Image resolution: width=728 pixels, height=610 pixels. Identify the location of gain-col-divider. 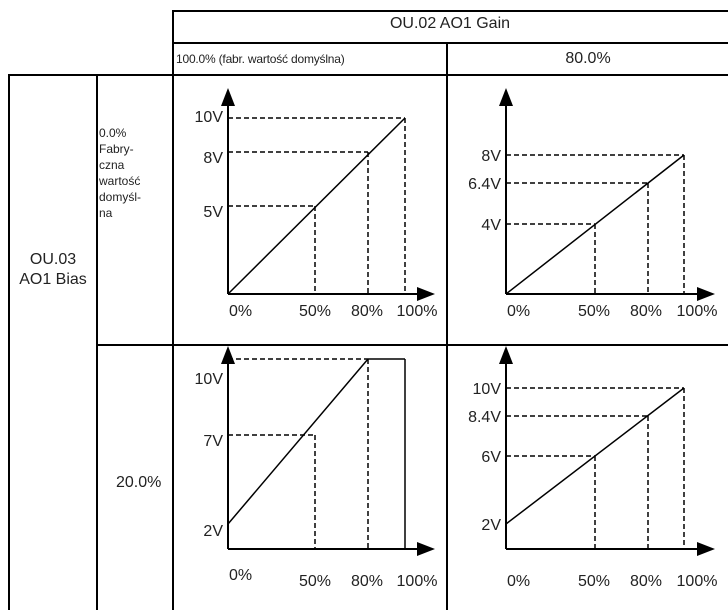
(447, 326).